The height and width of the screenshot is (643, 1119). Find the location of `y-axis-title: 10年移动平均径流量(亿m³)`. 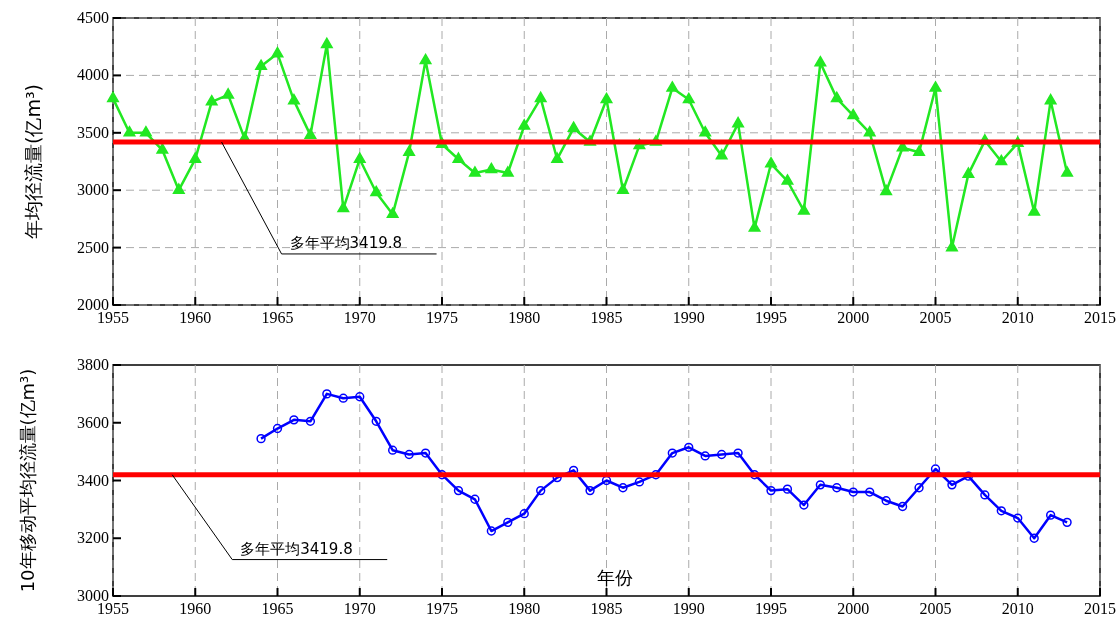

y-axis-title: 10年移动平均径流量(亿m³) is located at coordinates (27, 480).